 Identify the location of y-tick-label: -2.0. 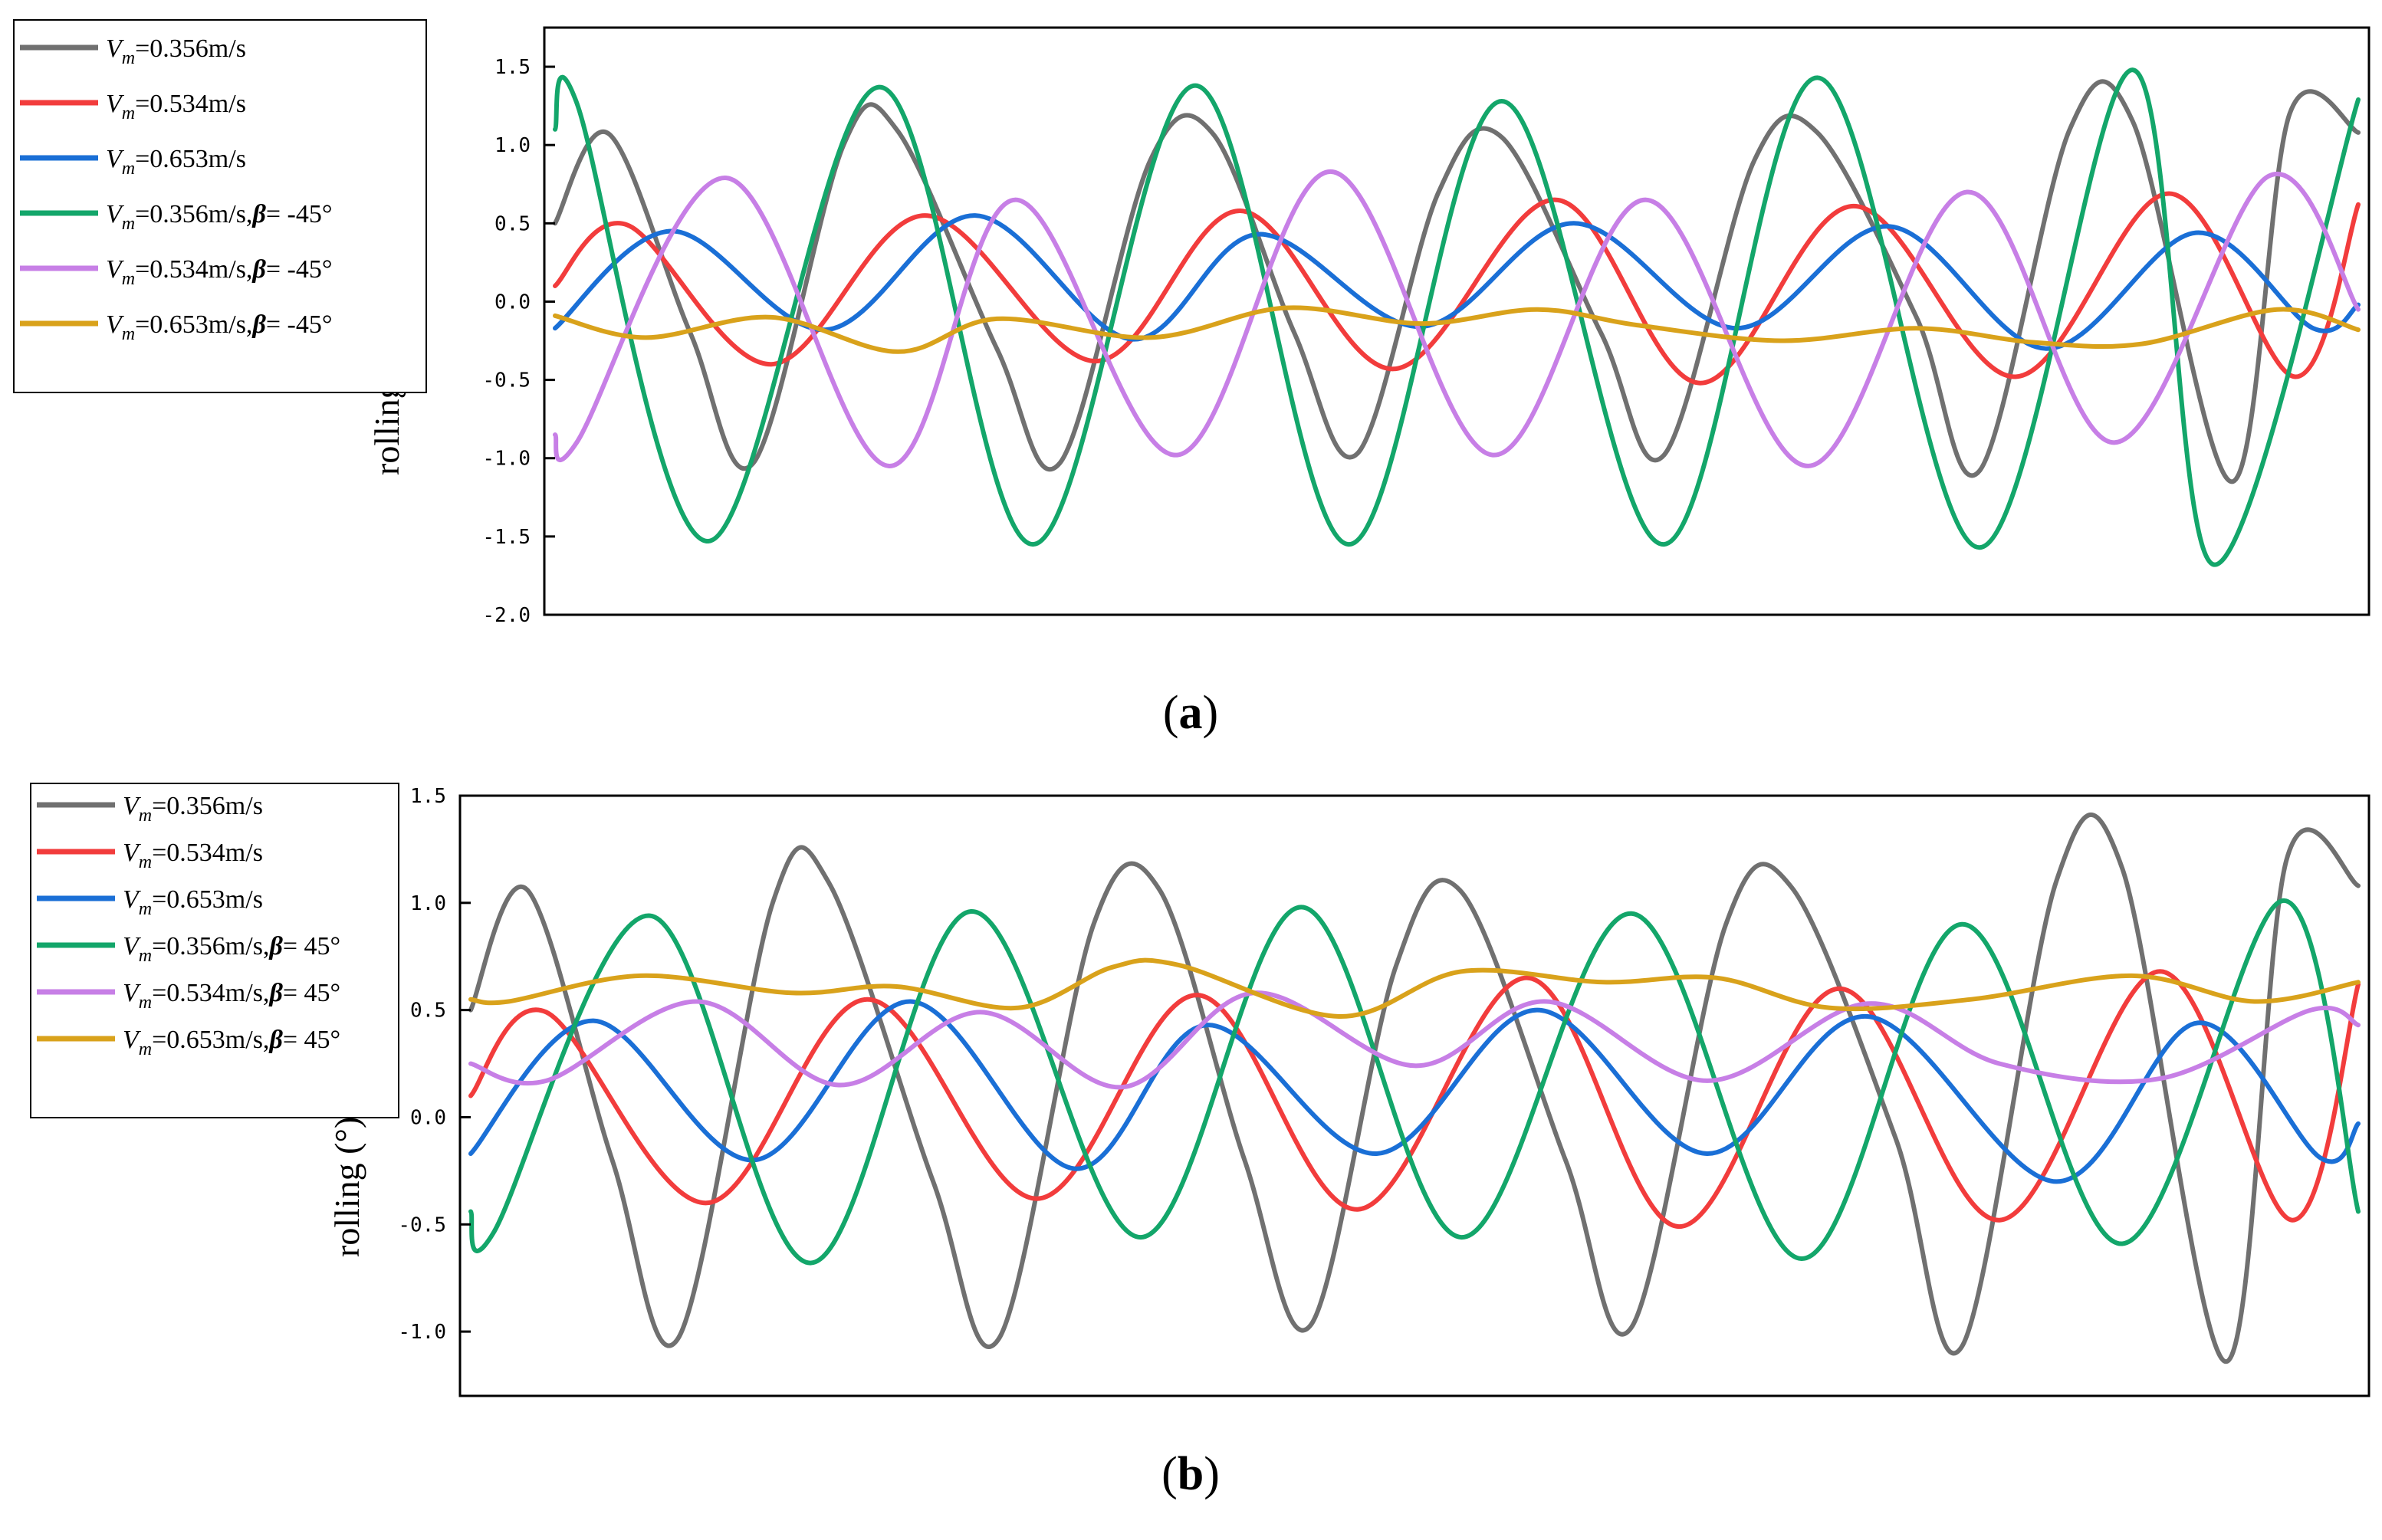
(506, 615).